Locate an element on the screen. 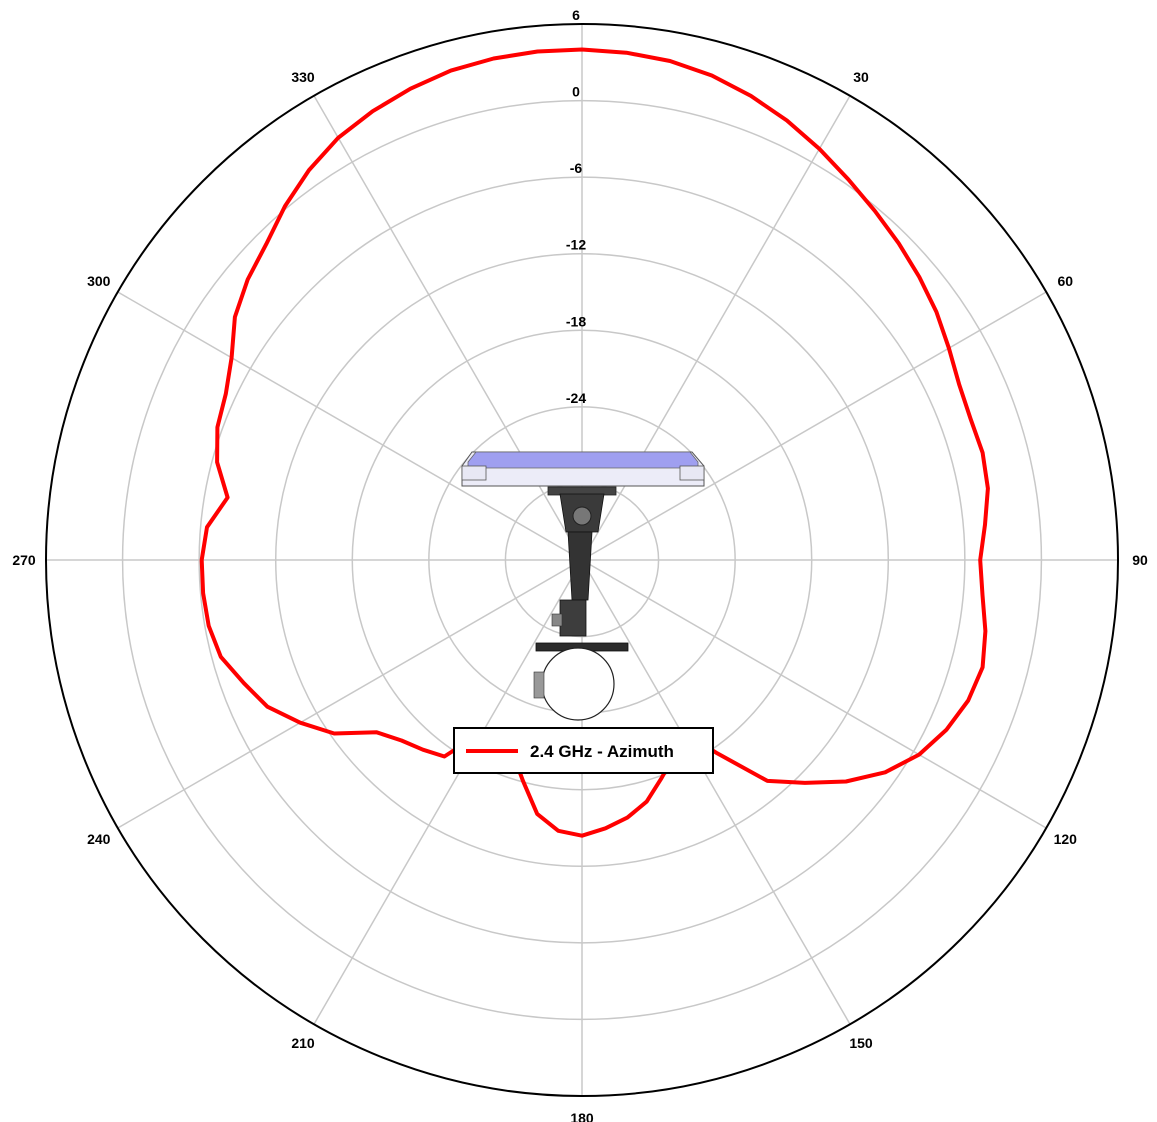 Image resolution: width=1157 pixels, height=1122 pixels. angular-tick-label: 270 is located at coordinates (24, 560).